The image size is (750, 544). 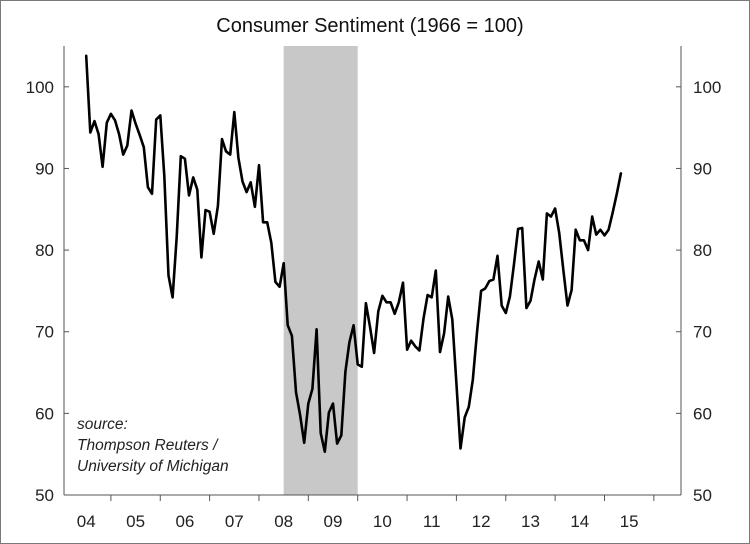 What do you see at coordinates (184, 521) in the screenshot?
I see `x-tick-label: 06` at bounding box center [184, 521].